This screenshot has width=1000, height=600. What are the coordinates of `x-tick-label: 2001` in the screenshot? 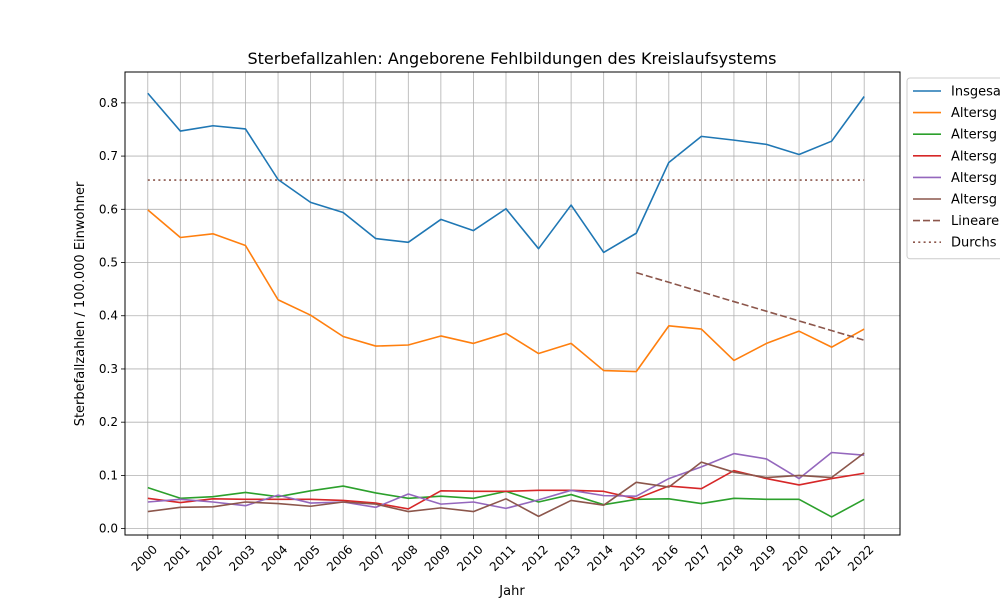 It's located at (176, 557).